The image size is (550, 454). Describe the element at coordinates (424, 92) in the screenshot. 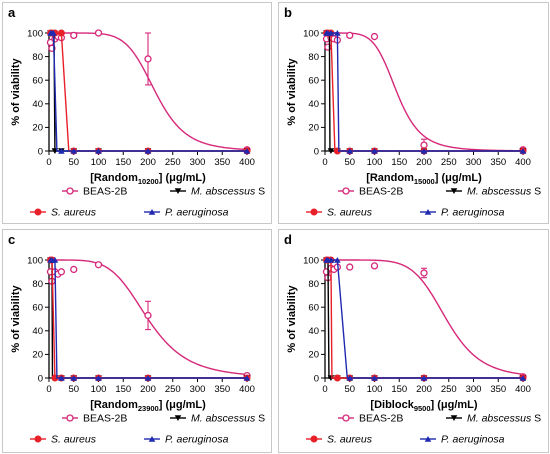

I see `fit-curve-beas` at that location.